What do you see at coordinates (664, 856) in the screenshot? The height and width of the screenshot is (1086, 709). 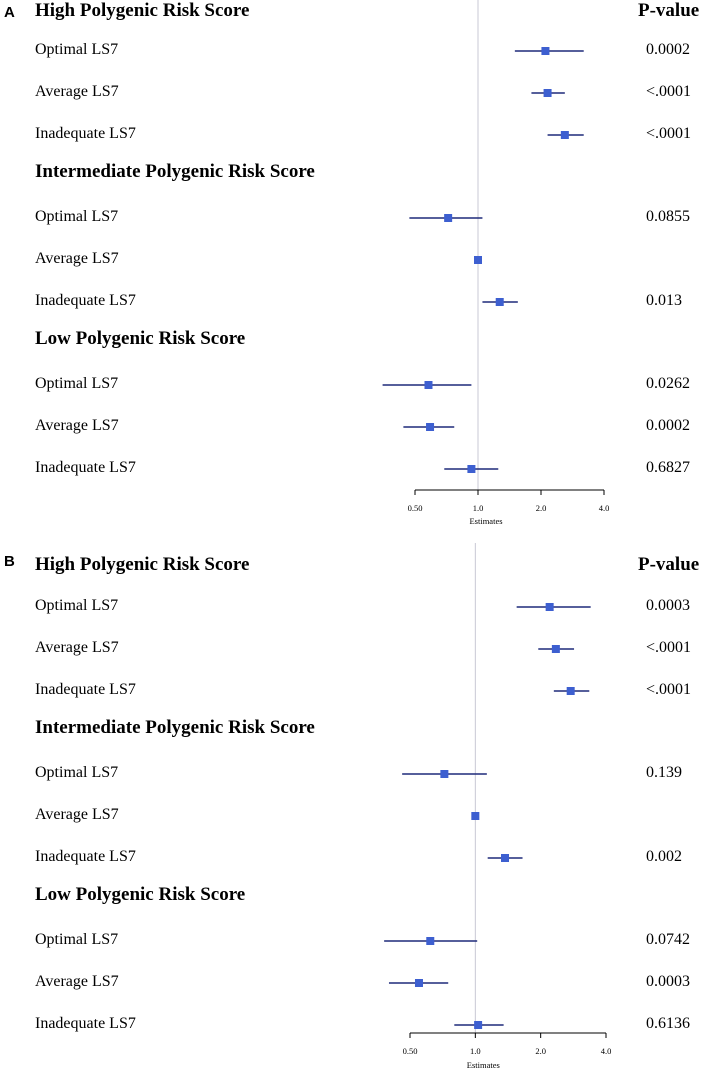 I see `p-value: 0.002` at bounding box center [664, 856].